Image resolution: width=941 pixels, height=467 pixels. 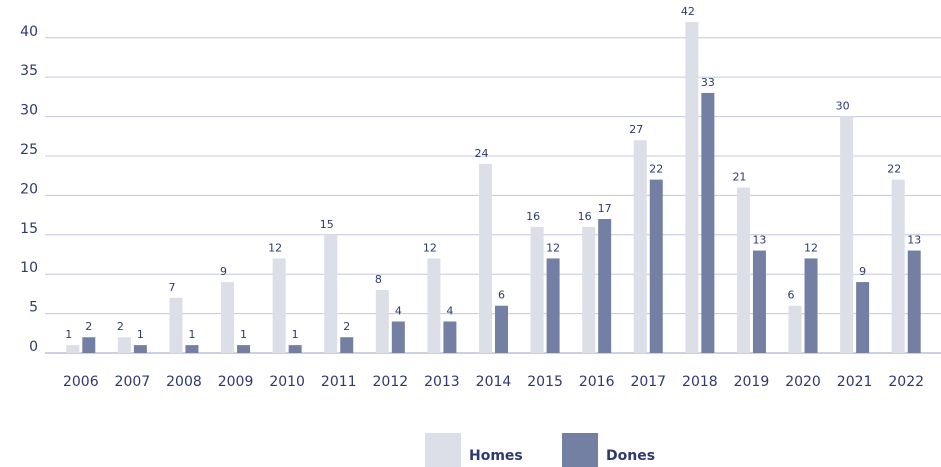 I want to click on value-label: 24, so click(x=482, y=153).